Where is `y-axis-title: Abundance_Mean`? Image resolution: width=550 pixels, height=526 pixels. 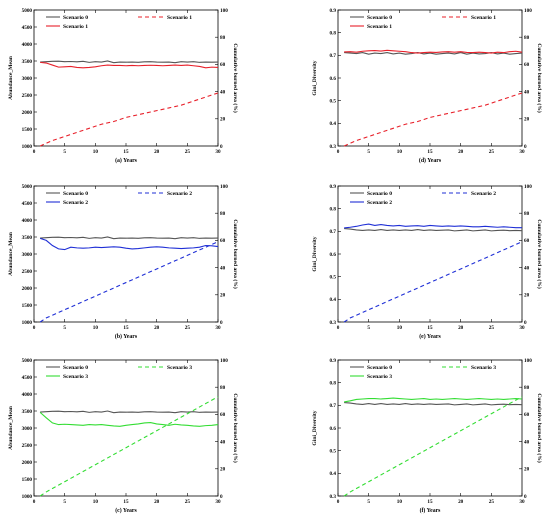 y-axis-title: Abundance_Mean is located at coordinates (11, 427).